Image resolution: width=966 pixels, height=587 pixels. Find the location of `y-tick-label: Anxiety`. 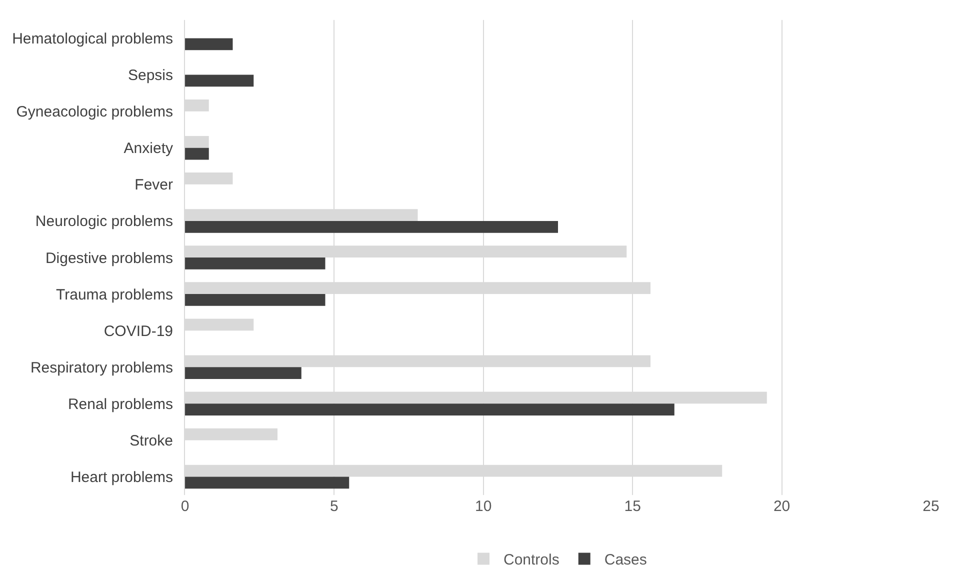

y-tick-label: Anxiety is located at coordinates (149, 149).